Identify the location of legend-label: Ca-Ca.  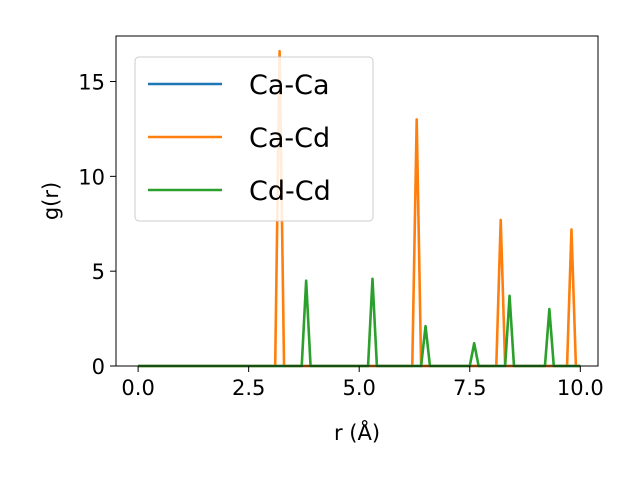
(289, 85).